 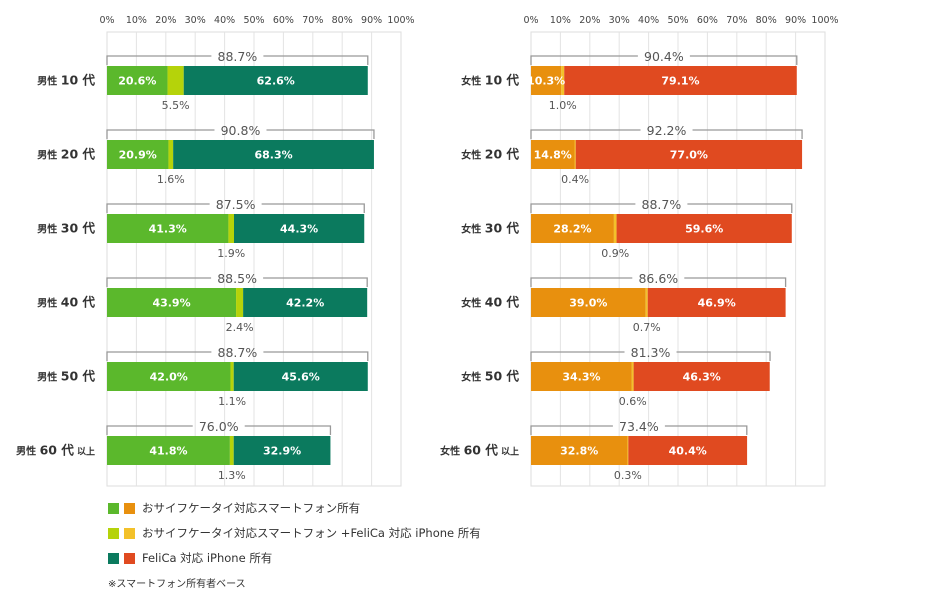 What do you see at coordinates (311, 533) in the screenshot?
I see `legend-label: おサイフケータイ対応スマートフォン +FeliCa 対応 iPhone 所有` at bounding box center [311, 533].